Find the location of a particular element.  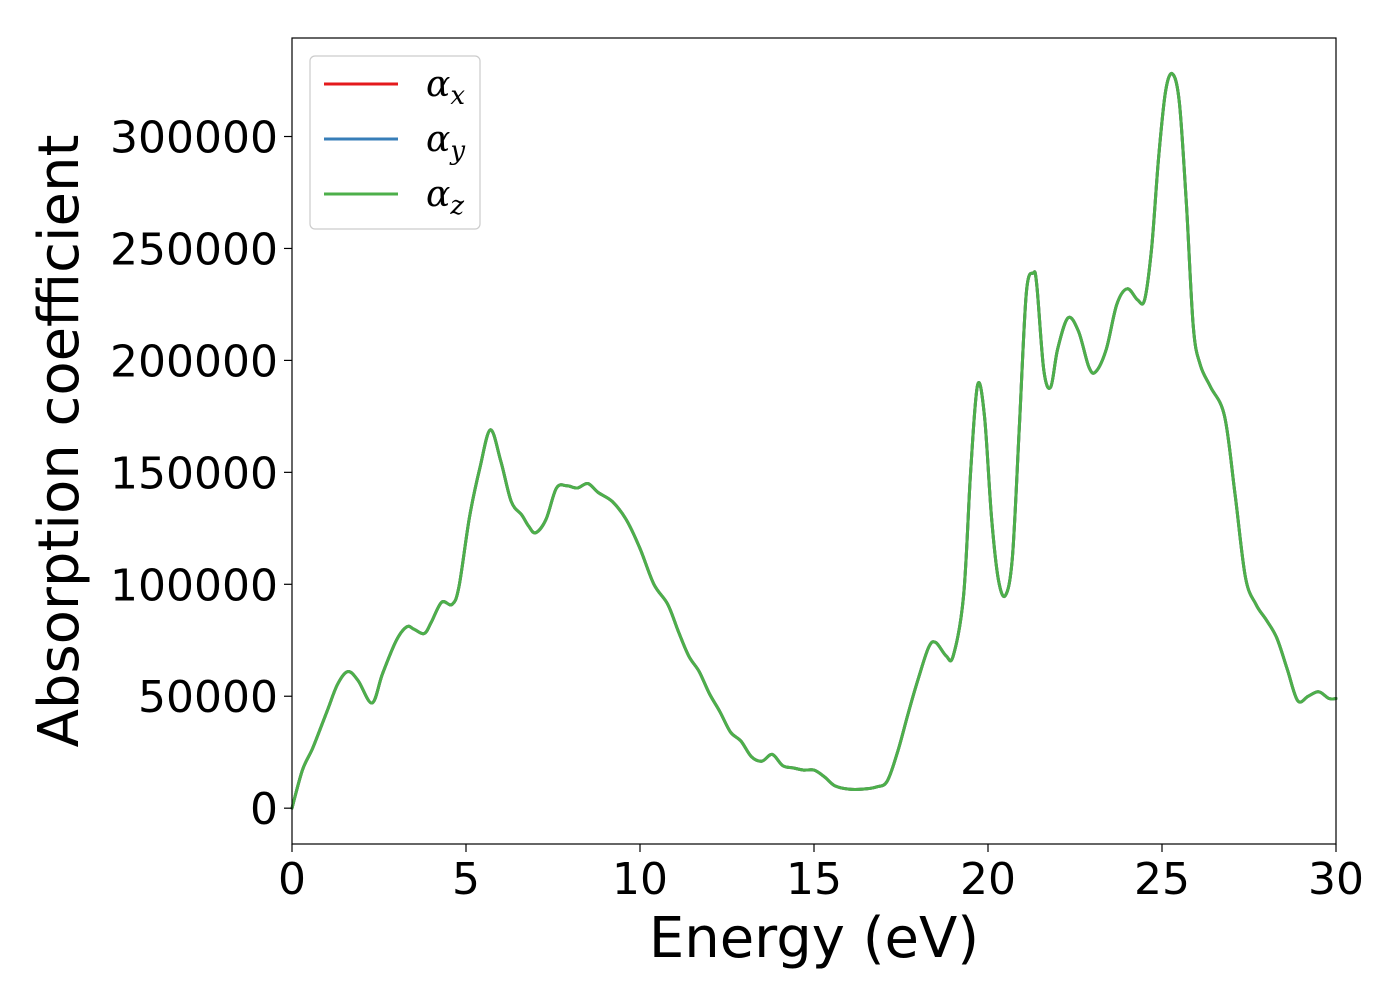

x-tick-label: 25 is located at coordinates (1162, 879).